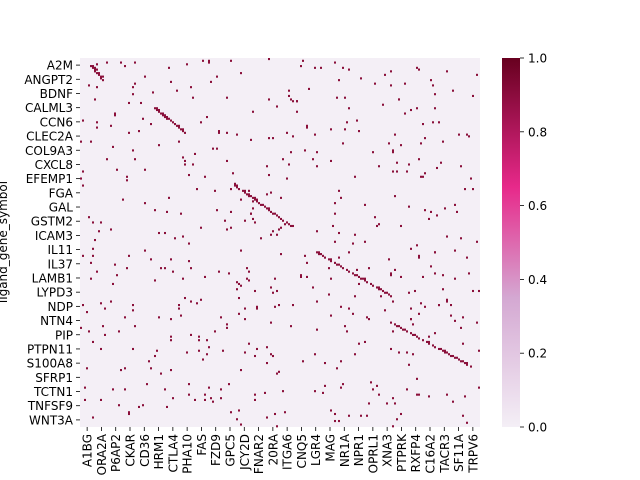 This screenshot has width=640, height=480. Describe the element at coordinates (216, 450) in the screenshot. I see `x-tick-label: FZD9` at that location.